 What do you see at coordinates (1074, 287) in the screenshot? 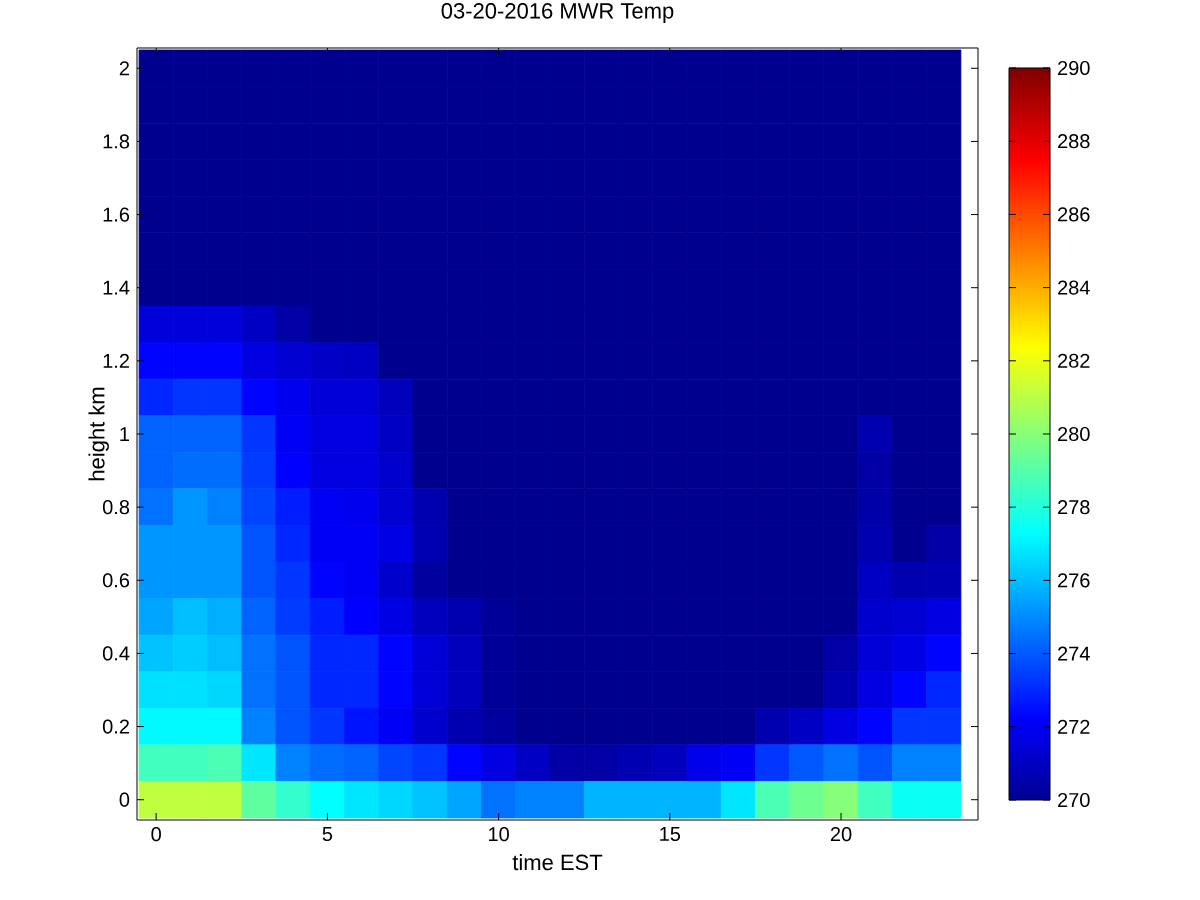
I see `color-bar-label: 284` at bounding box center [1074, 287].